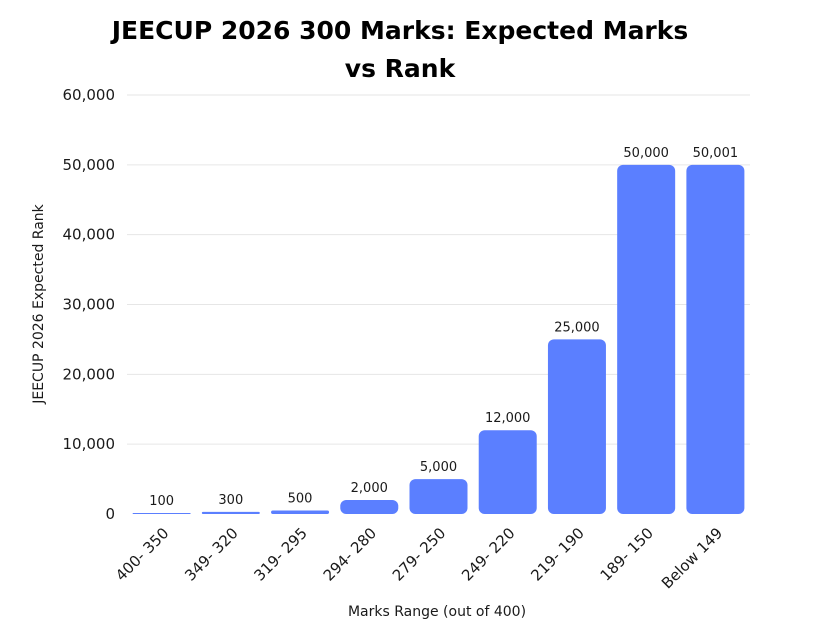  I want to click on bar-value-label: 50,000, so click(646, 153).